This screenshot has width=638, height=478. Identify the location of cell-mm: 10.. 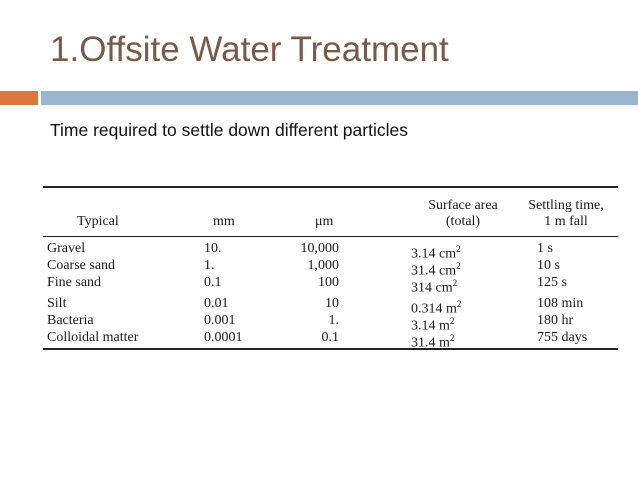
(213, 248).